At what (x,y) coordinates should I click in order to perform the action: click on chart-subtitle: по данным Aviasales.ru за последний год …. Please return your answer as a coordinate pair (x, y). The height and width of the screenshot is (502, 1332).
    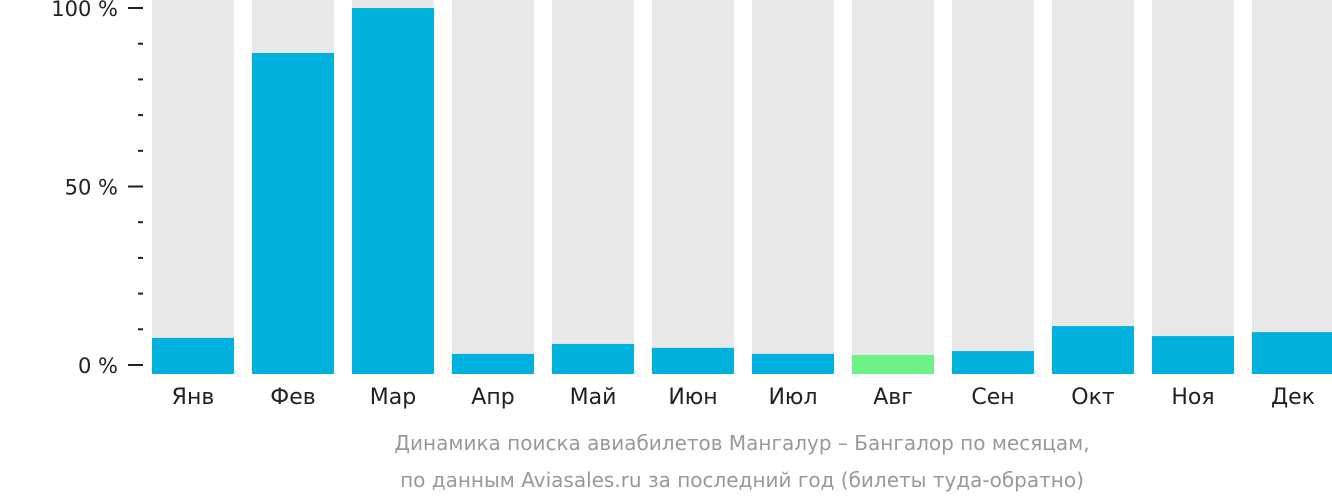
    Looking at the image, I should click on (742, 480).